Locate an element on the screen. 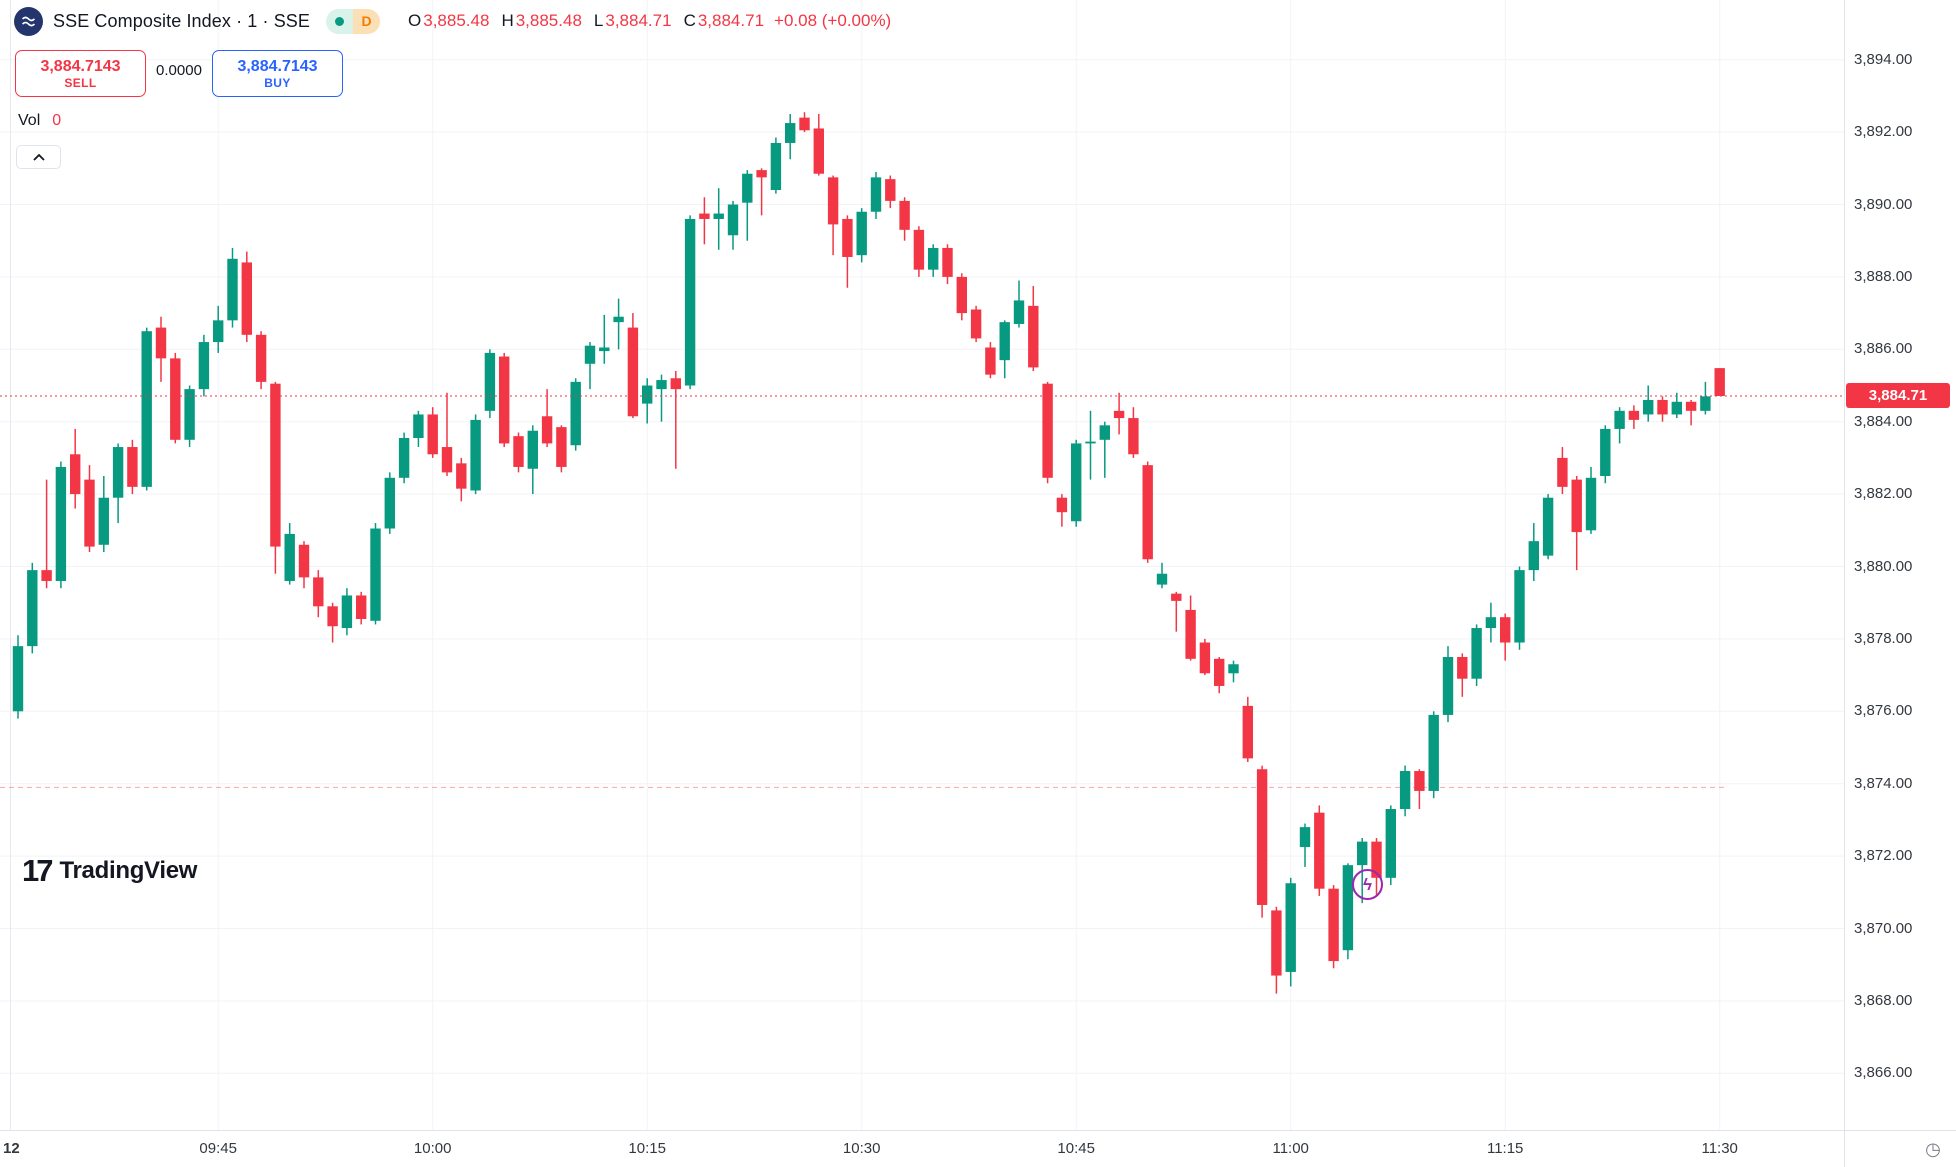 This screenshot has height=1167, width=1956. clock-icon: ◷ is located at coordinates (1933, 1148).